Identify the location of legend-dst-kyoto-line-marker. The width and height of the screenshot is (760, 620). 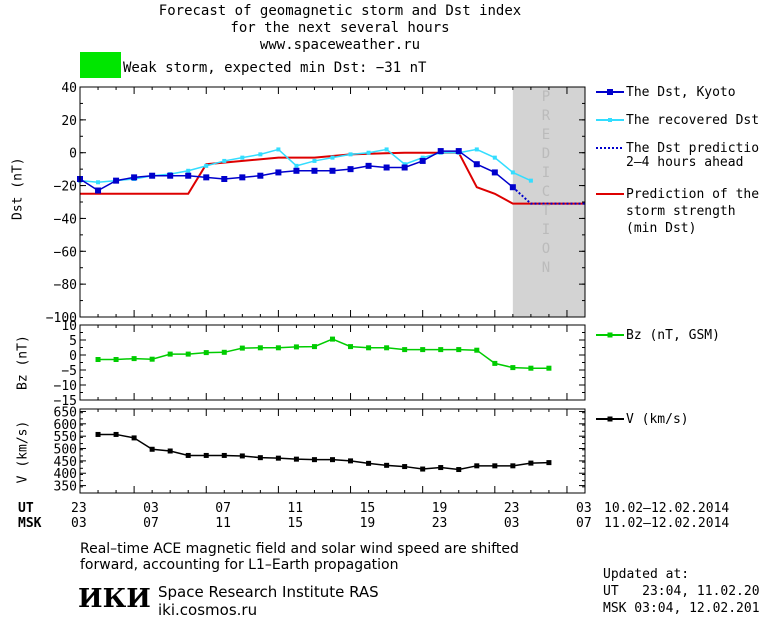
(610, 92).